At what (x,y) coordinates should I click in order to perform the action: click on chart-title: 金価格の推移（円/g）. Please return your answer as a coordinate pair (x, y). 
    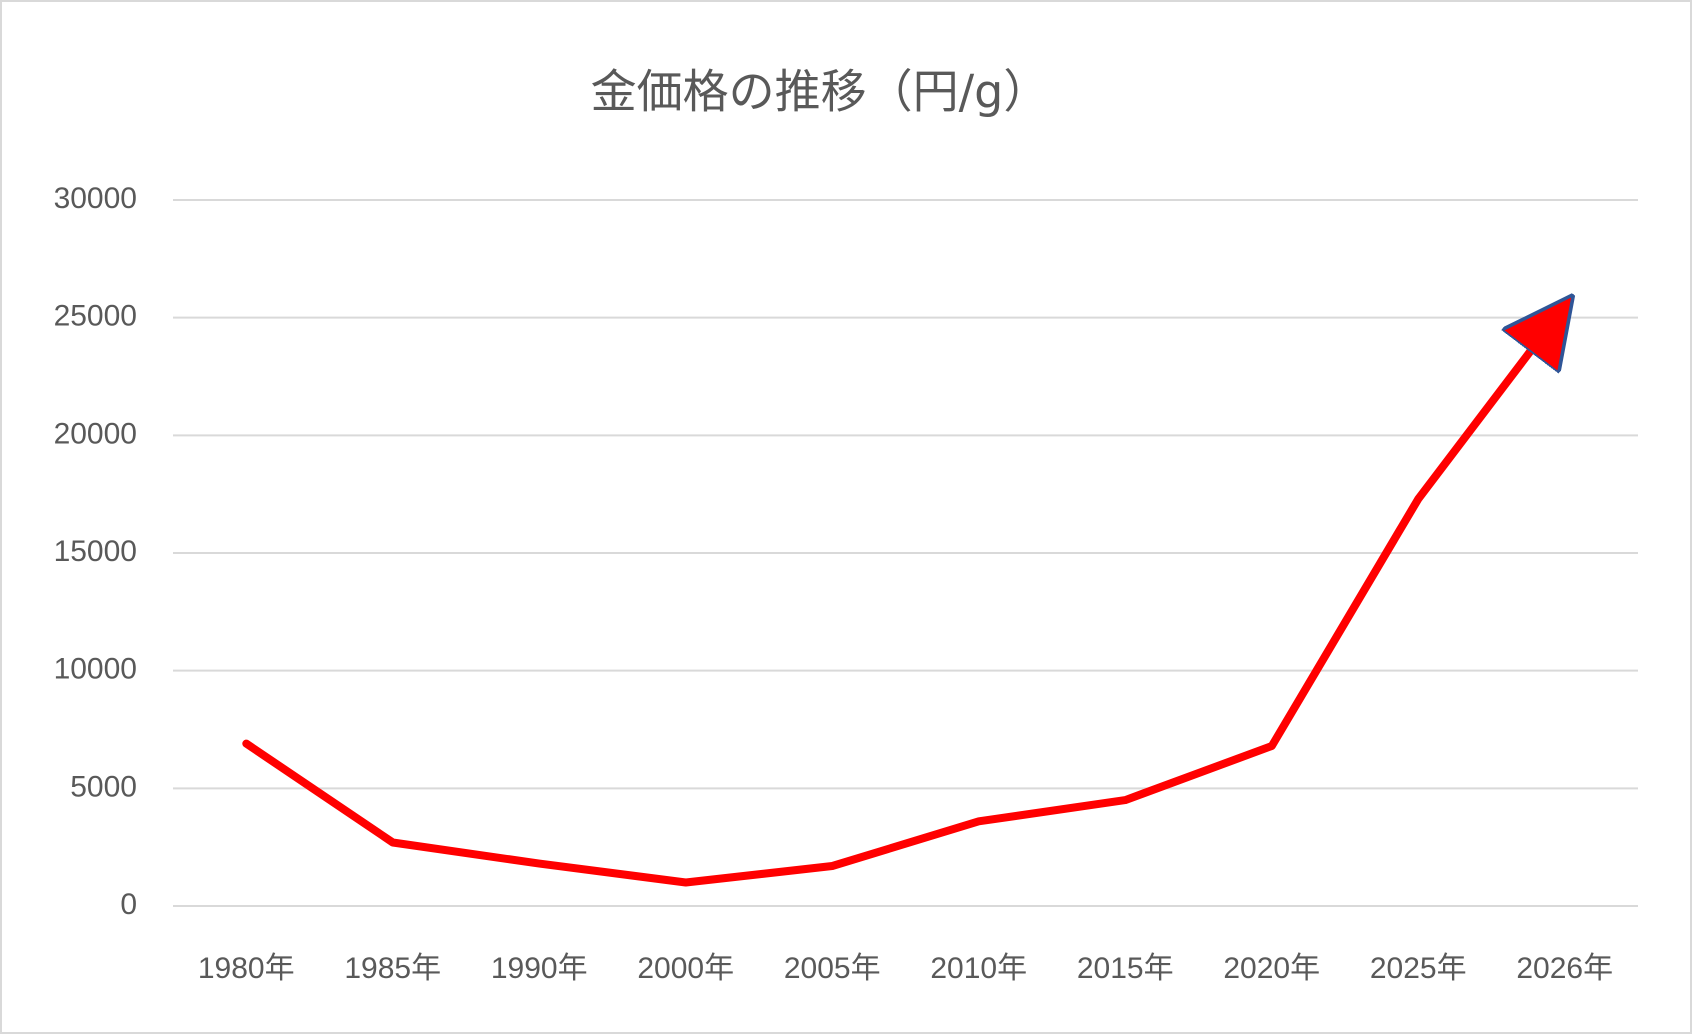
    Looking at the image, I should click on (820, 92).